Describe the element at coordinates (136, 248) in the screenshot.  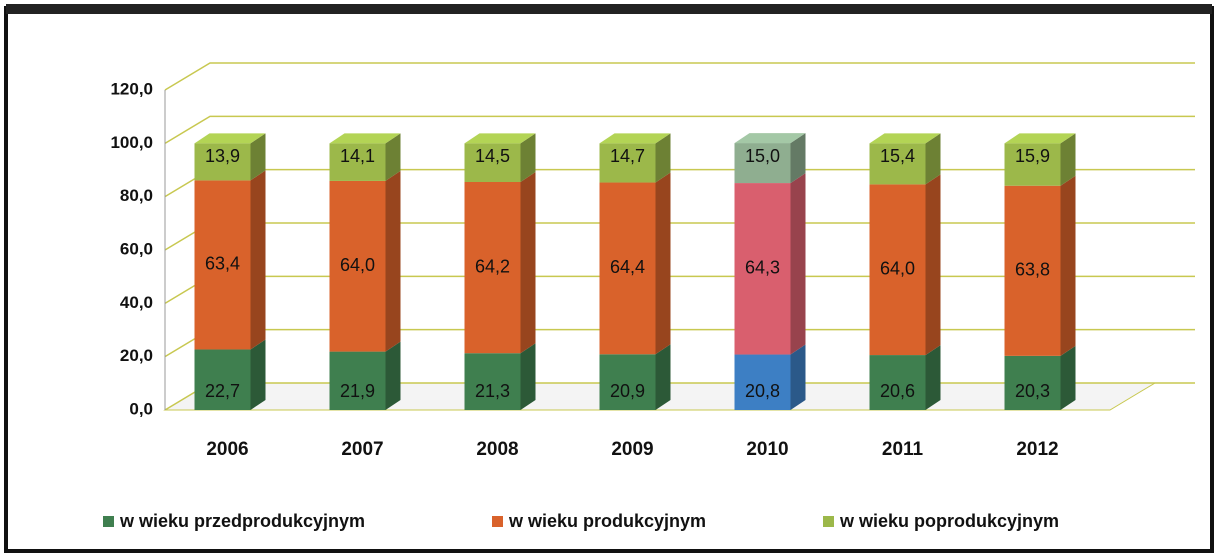
I see `y-tick-label: 60,0` at that location.